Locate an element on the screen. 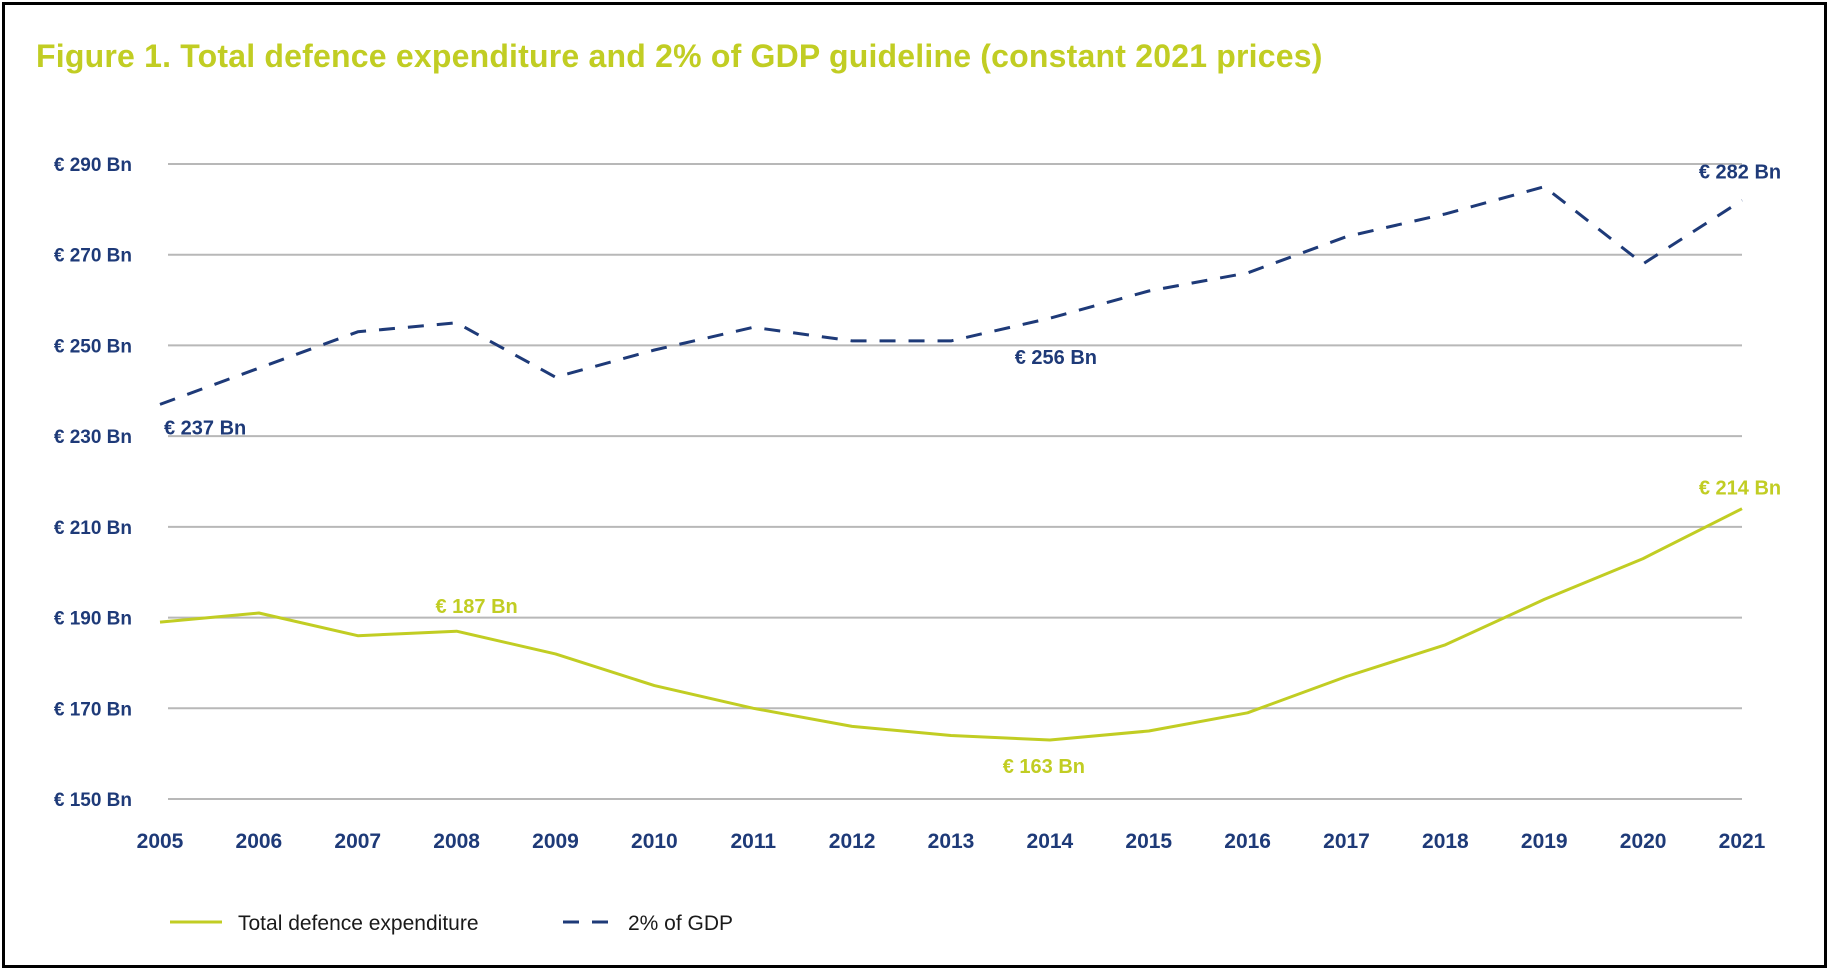 This screenshot has width=1827, height=968. x-tick-label: 2008 is located at coordinates (456, 841).